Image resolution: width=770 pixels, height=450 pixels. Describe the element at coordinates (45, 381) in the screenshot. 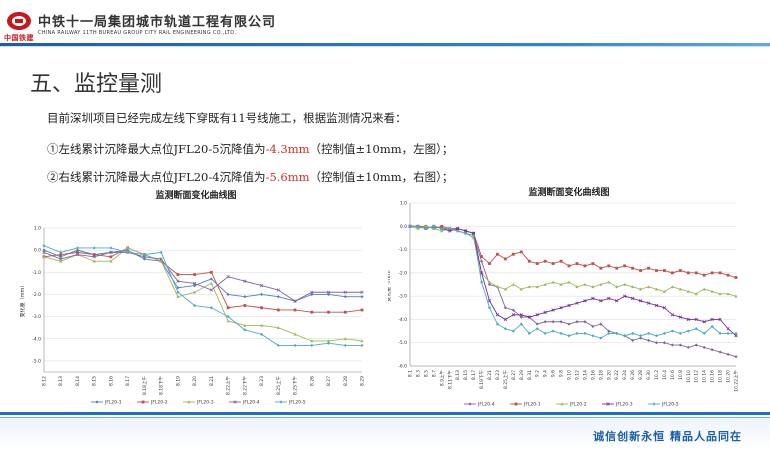

I see `x-tick-label: 8.12` at that location.